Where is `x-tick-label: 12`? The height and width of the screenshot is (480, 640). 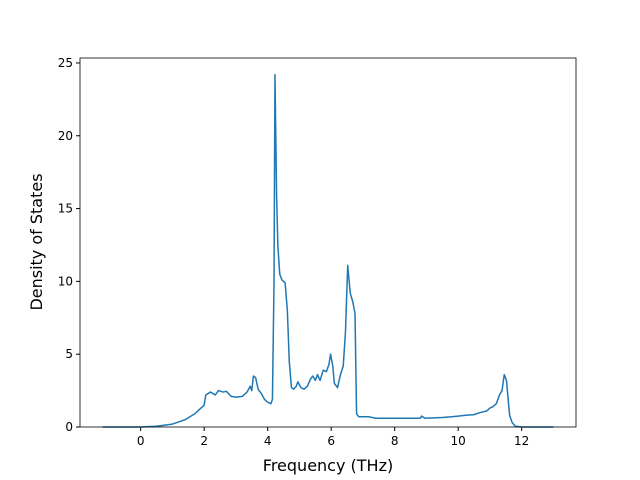
x-tick-label: 12 is located at coordinates (521, 441).